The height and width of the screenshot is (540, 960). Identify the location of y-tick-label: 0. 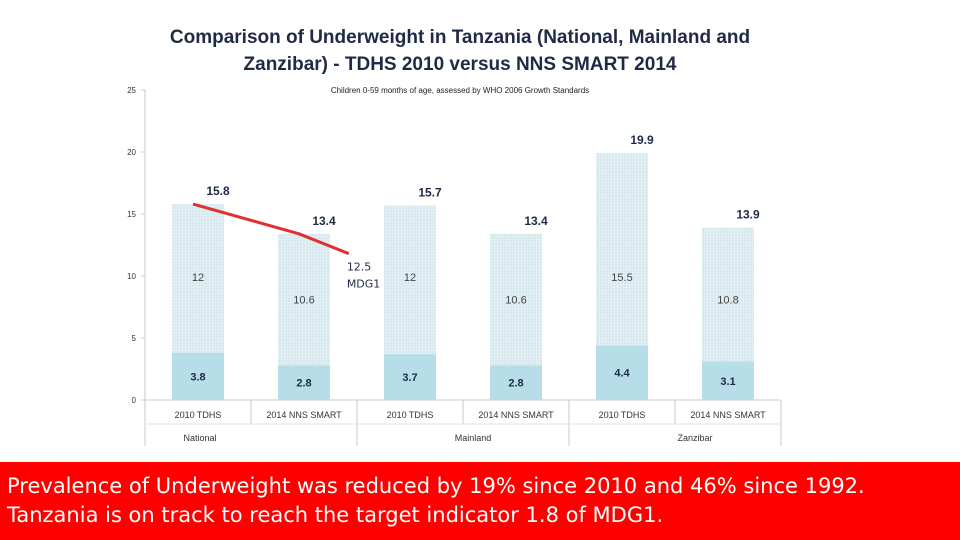
(134, 400).